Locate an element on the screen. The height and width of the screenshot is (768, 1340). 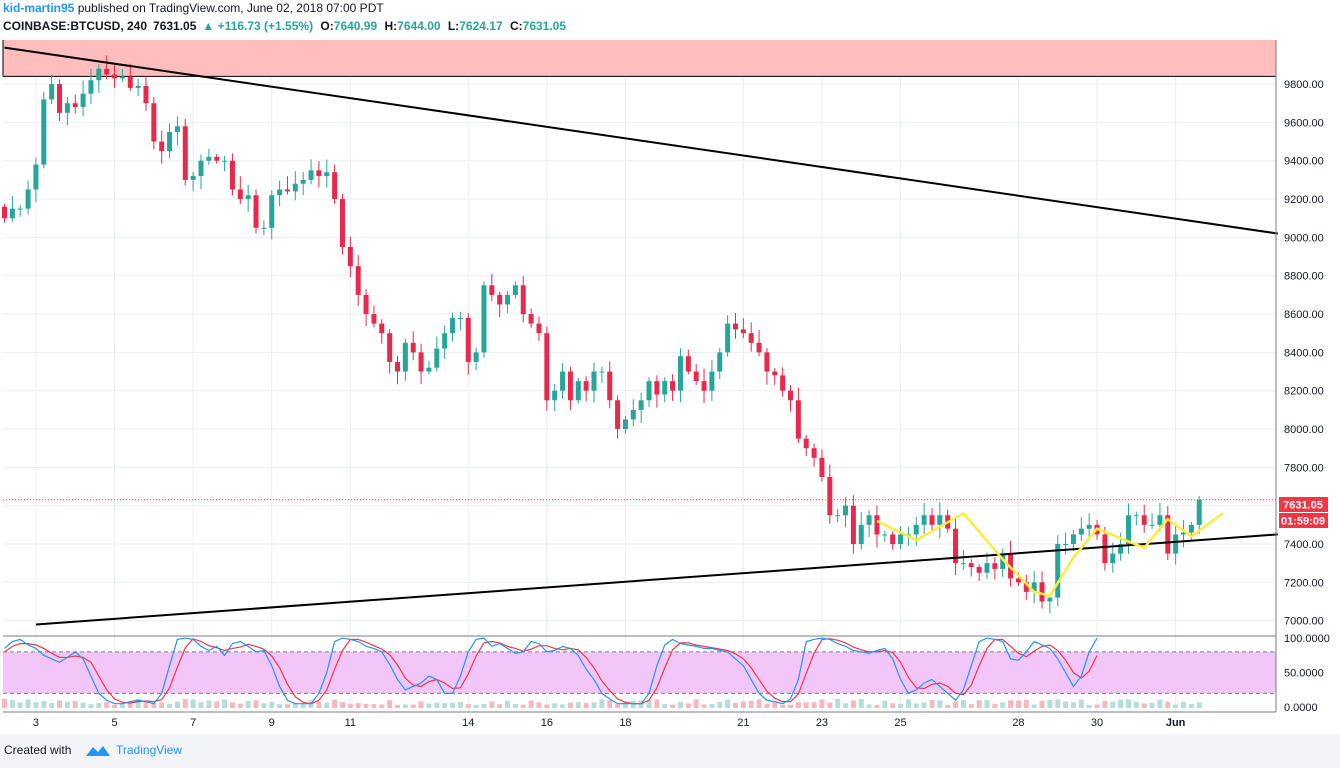
y-tick-label: 8000.00 is located at coordinates (1304, 430).